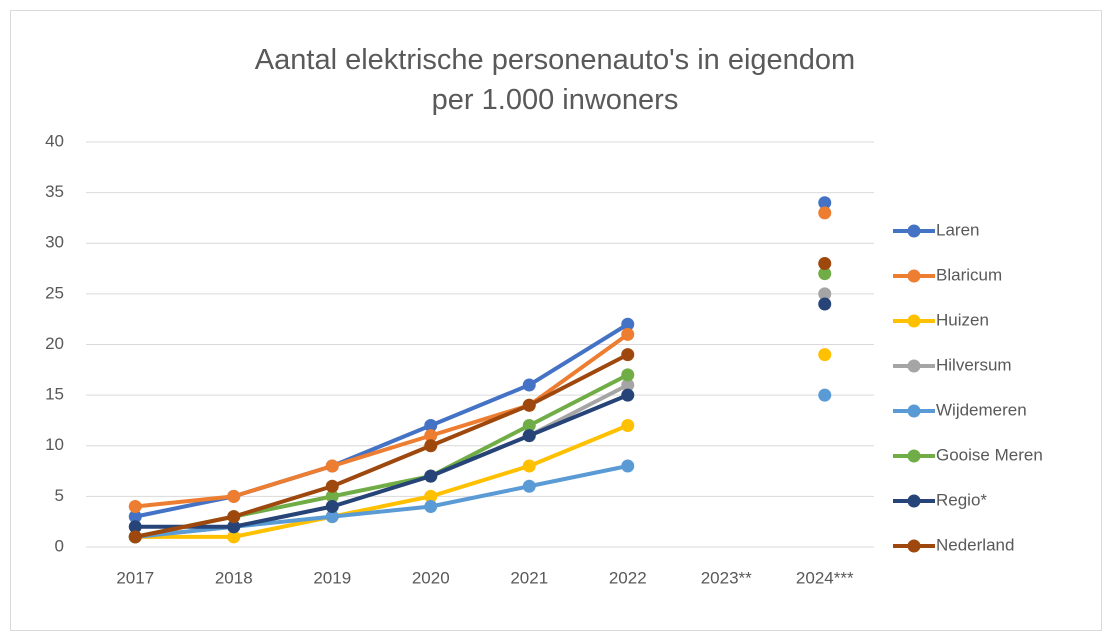 This screenshot has width=1113, height=642. Describe the element at coordinates (974, 364) in the screenshot. I see `legend-label: Hilversum` at that location.